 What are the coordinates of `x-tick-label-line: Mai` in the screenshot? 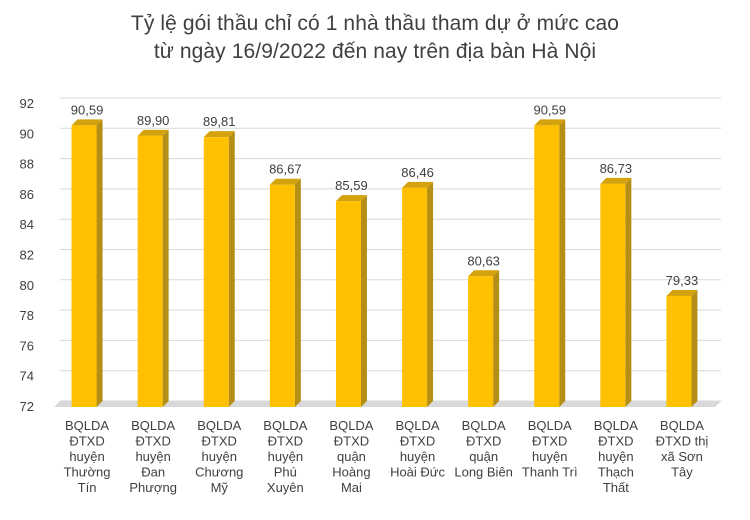 It's located at (351, 487).